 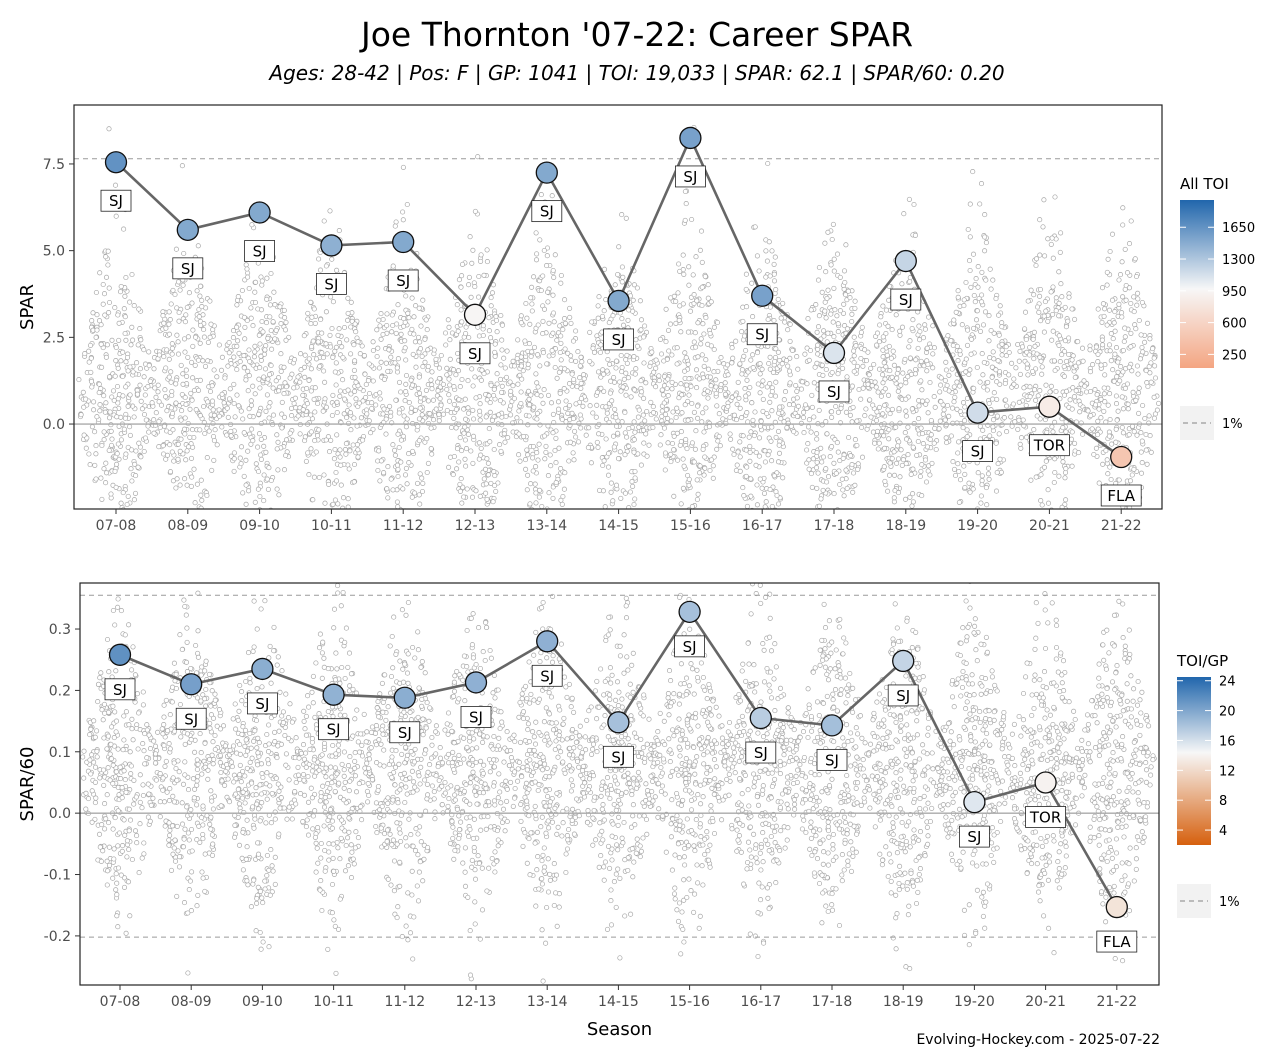 I want to click on x-tick-label: 17-18, so click(x=834, y=526).